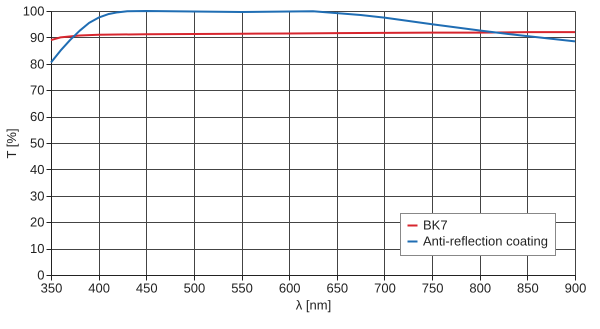 The height and width of the screenshot is (329, 600). What do you see at coordinates (313, 36) in the screenshot?
I see `line-series` at bounding box center [313, 36].